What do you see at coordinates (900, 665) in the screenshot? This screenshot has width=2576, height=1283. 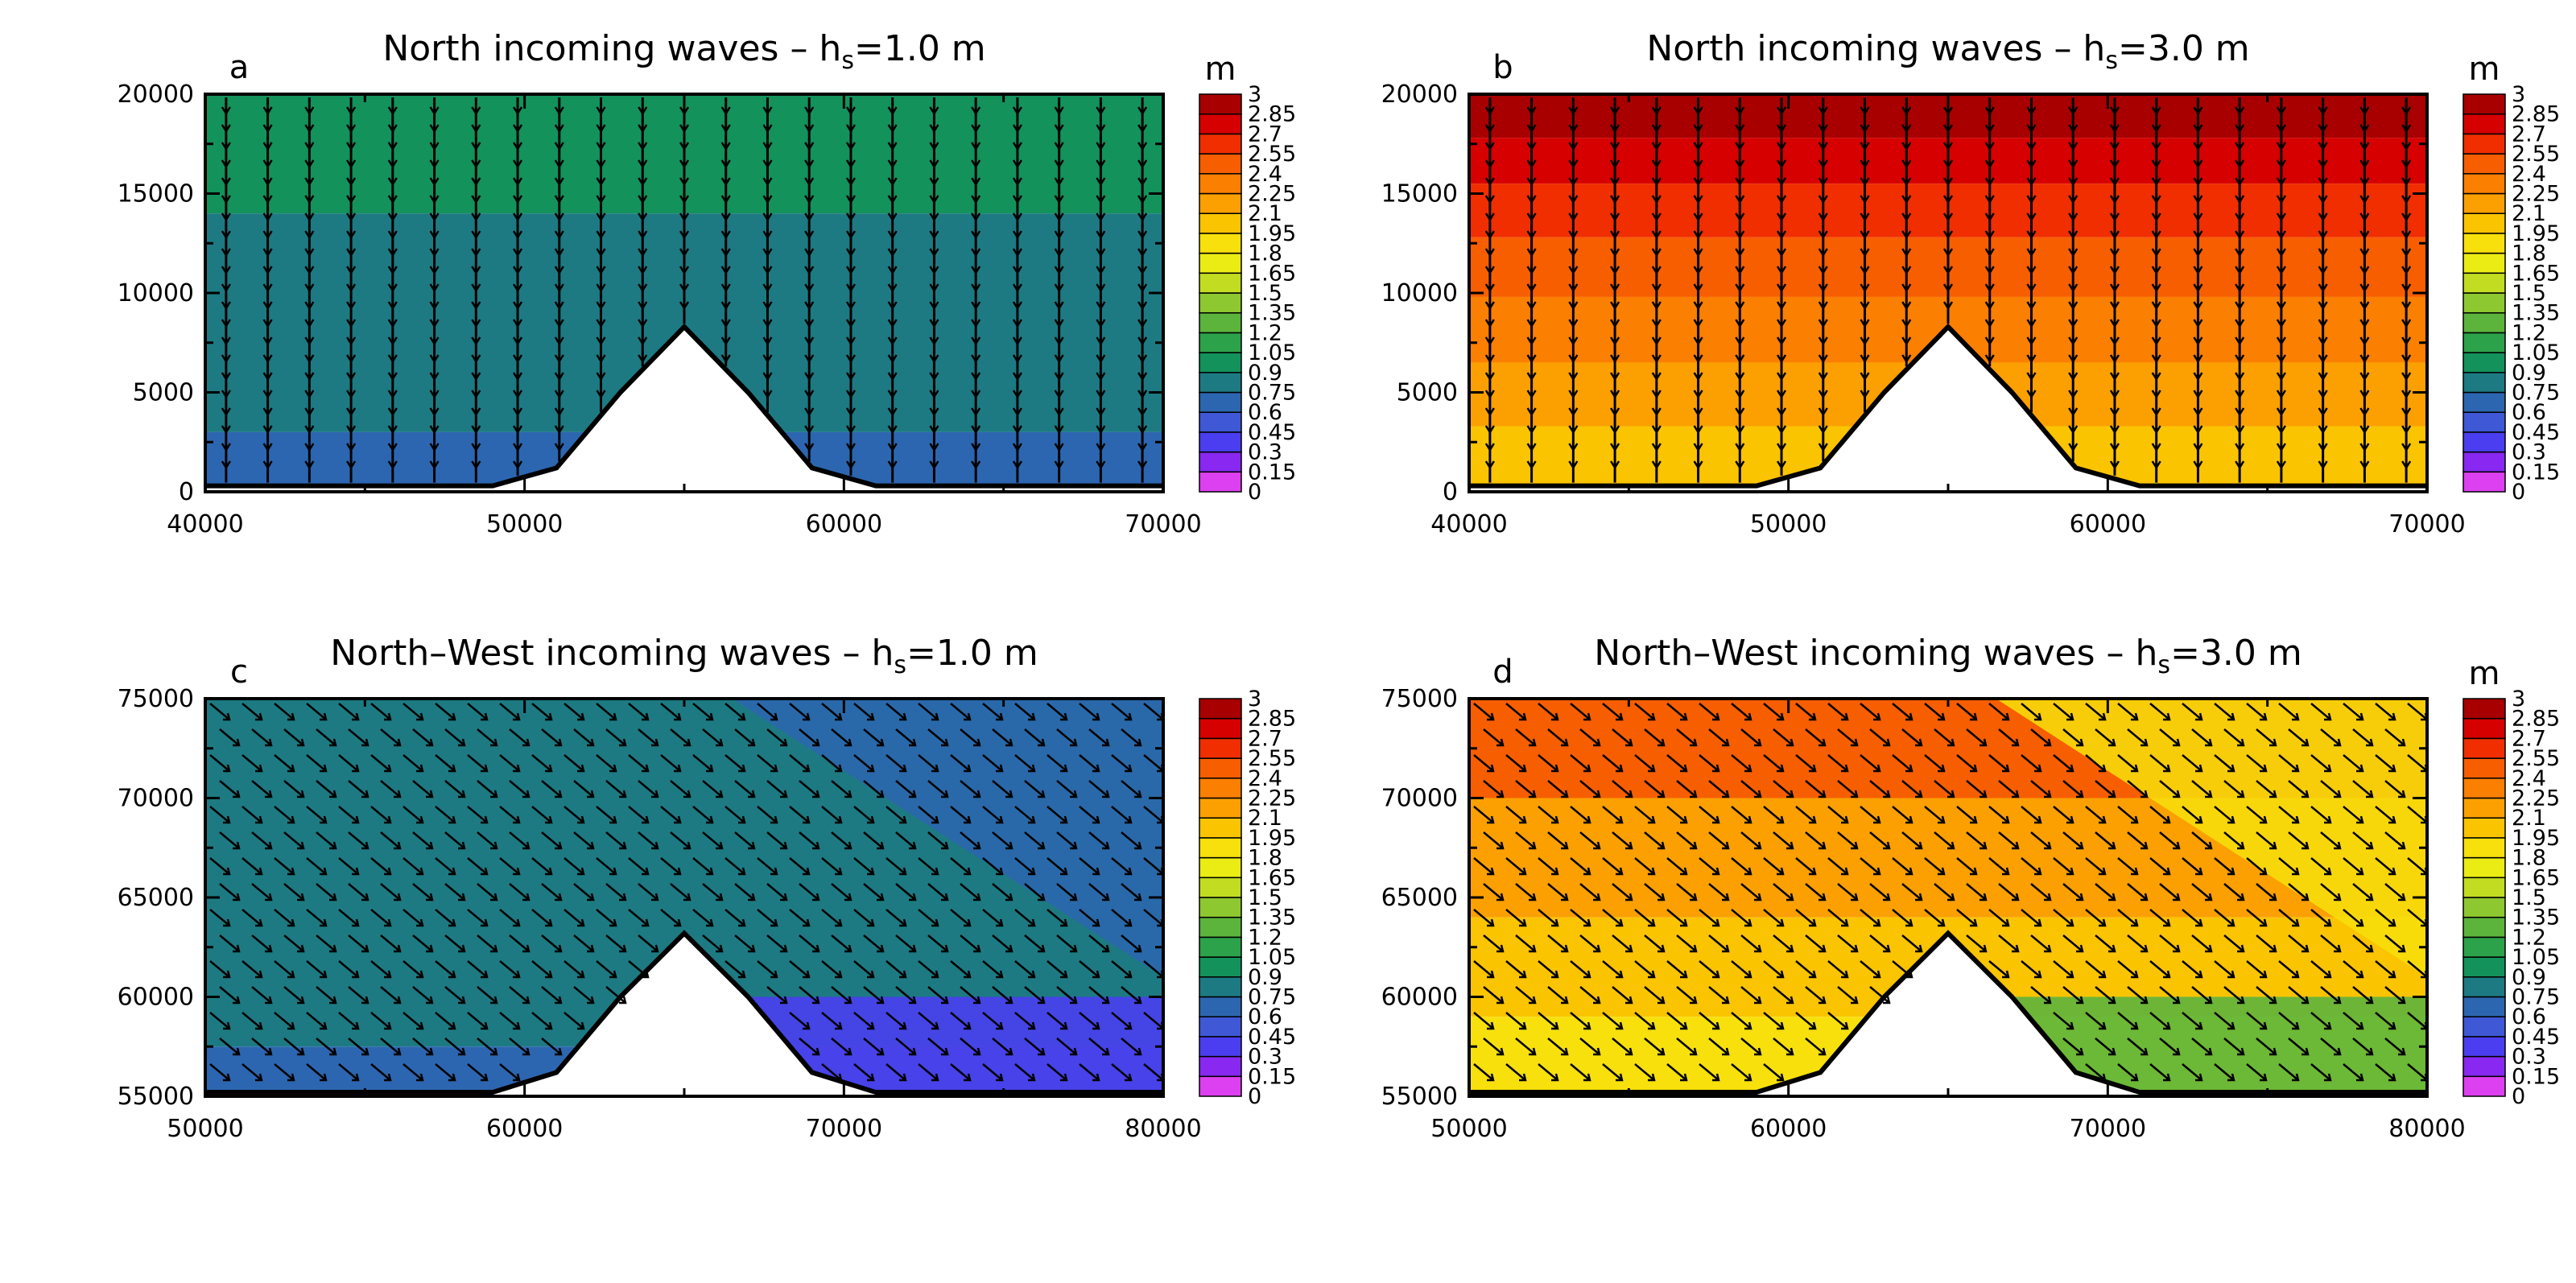 I see `panel-title-subscript: s` at bounding box center [900, 665].